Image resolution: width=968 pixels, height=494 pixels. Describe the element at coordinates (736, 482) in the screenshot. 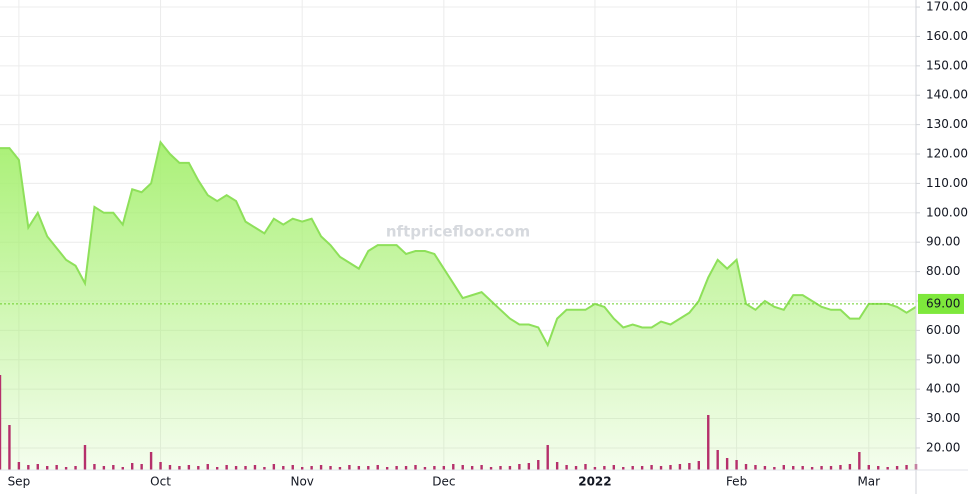

I see `x-tick-label: Feb` at that location.